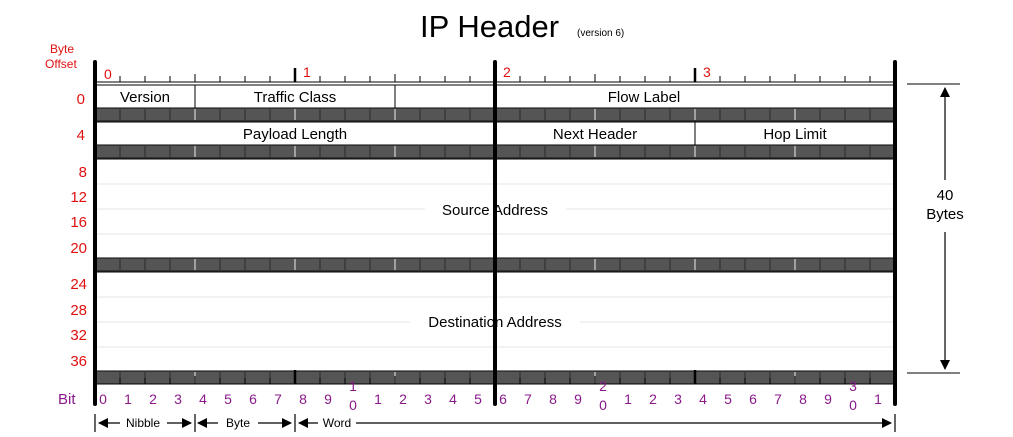  I want to click on field-payload-length: Payload Length, so click(295, 134).